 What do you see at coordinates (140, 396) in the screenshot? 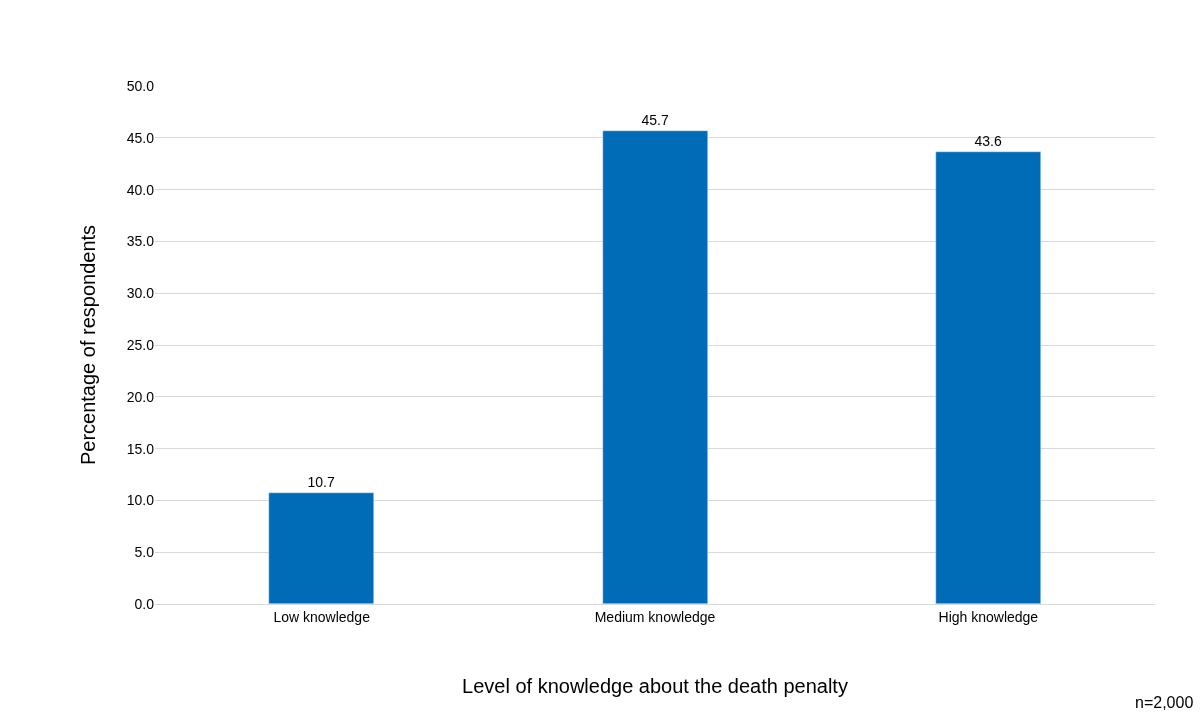
I see `y-tick-label: 20.0` at bounding box center [140, 396].